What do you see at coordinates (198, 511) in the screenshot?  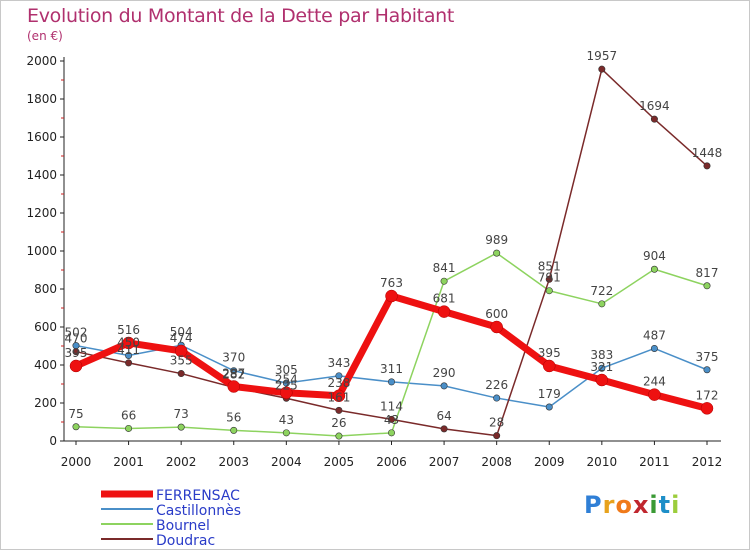 I see `legend-label: Castillonnès` at bounding box center [198, 511].